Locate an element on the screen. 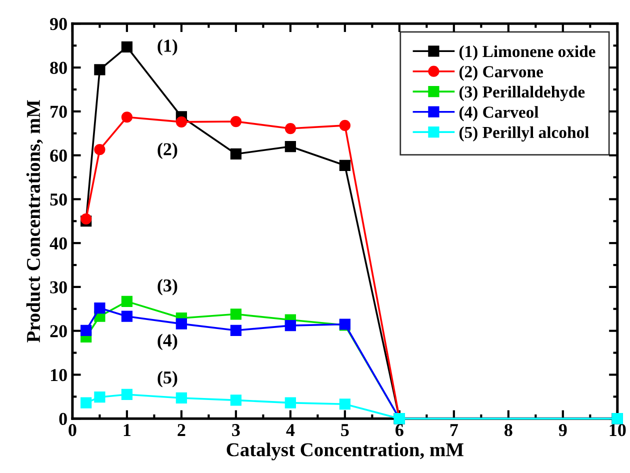  y-axis-title: Product Concentrations, mM is located at coordinates (34, 221).